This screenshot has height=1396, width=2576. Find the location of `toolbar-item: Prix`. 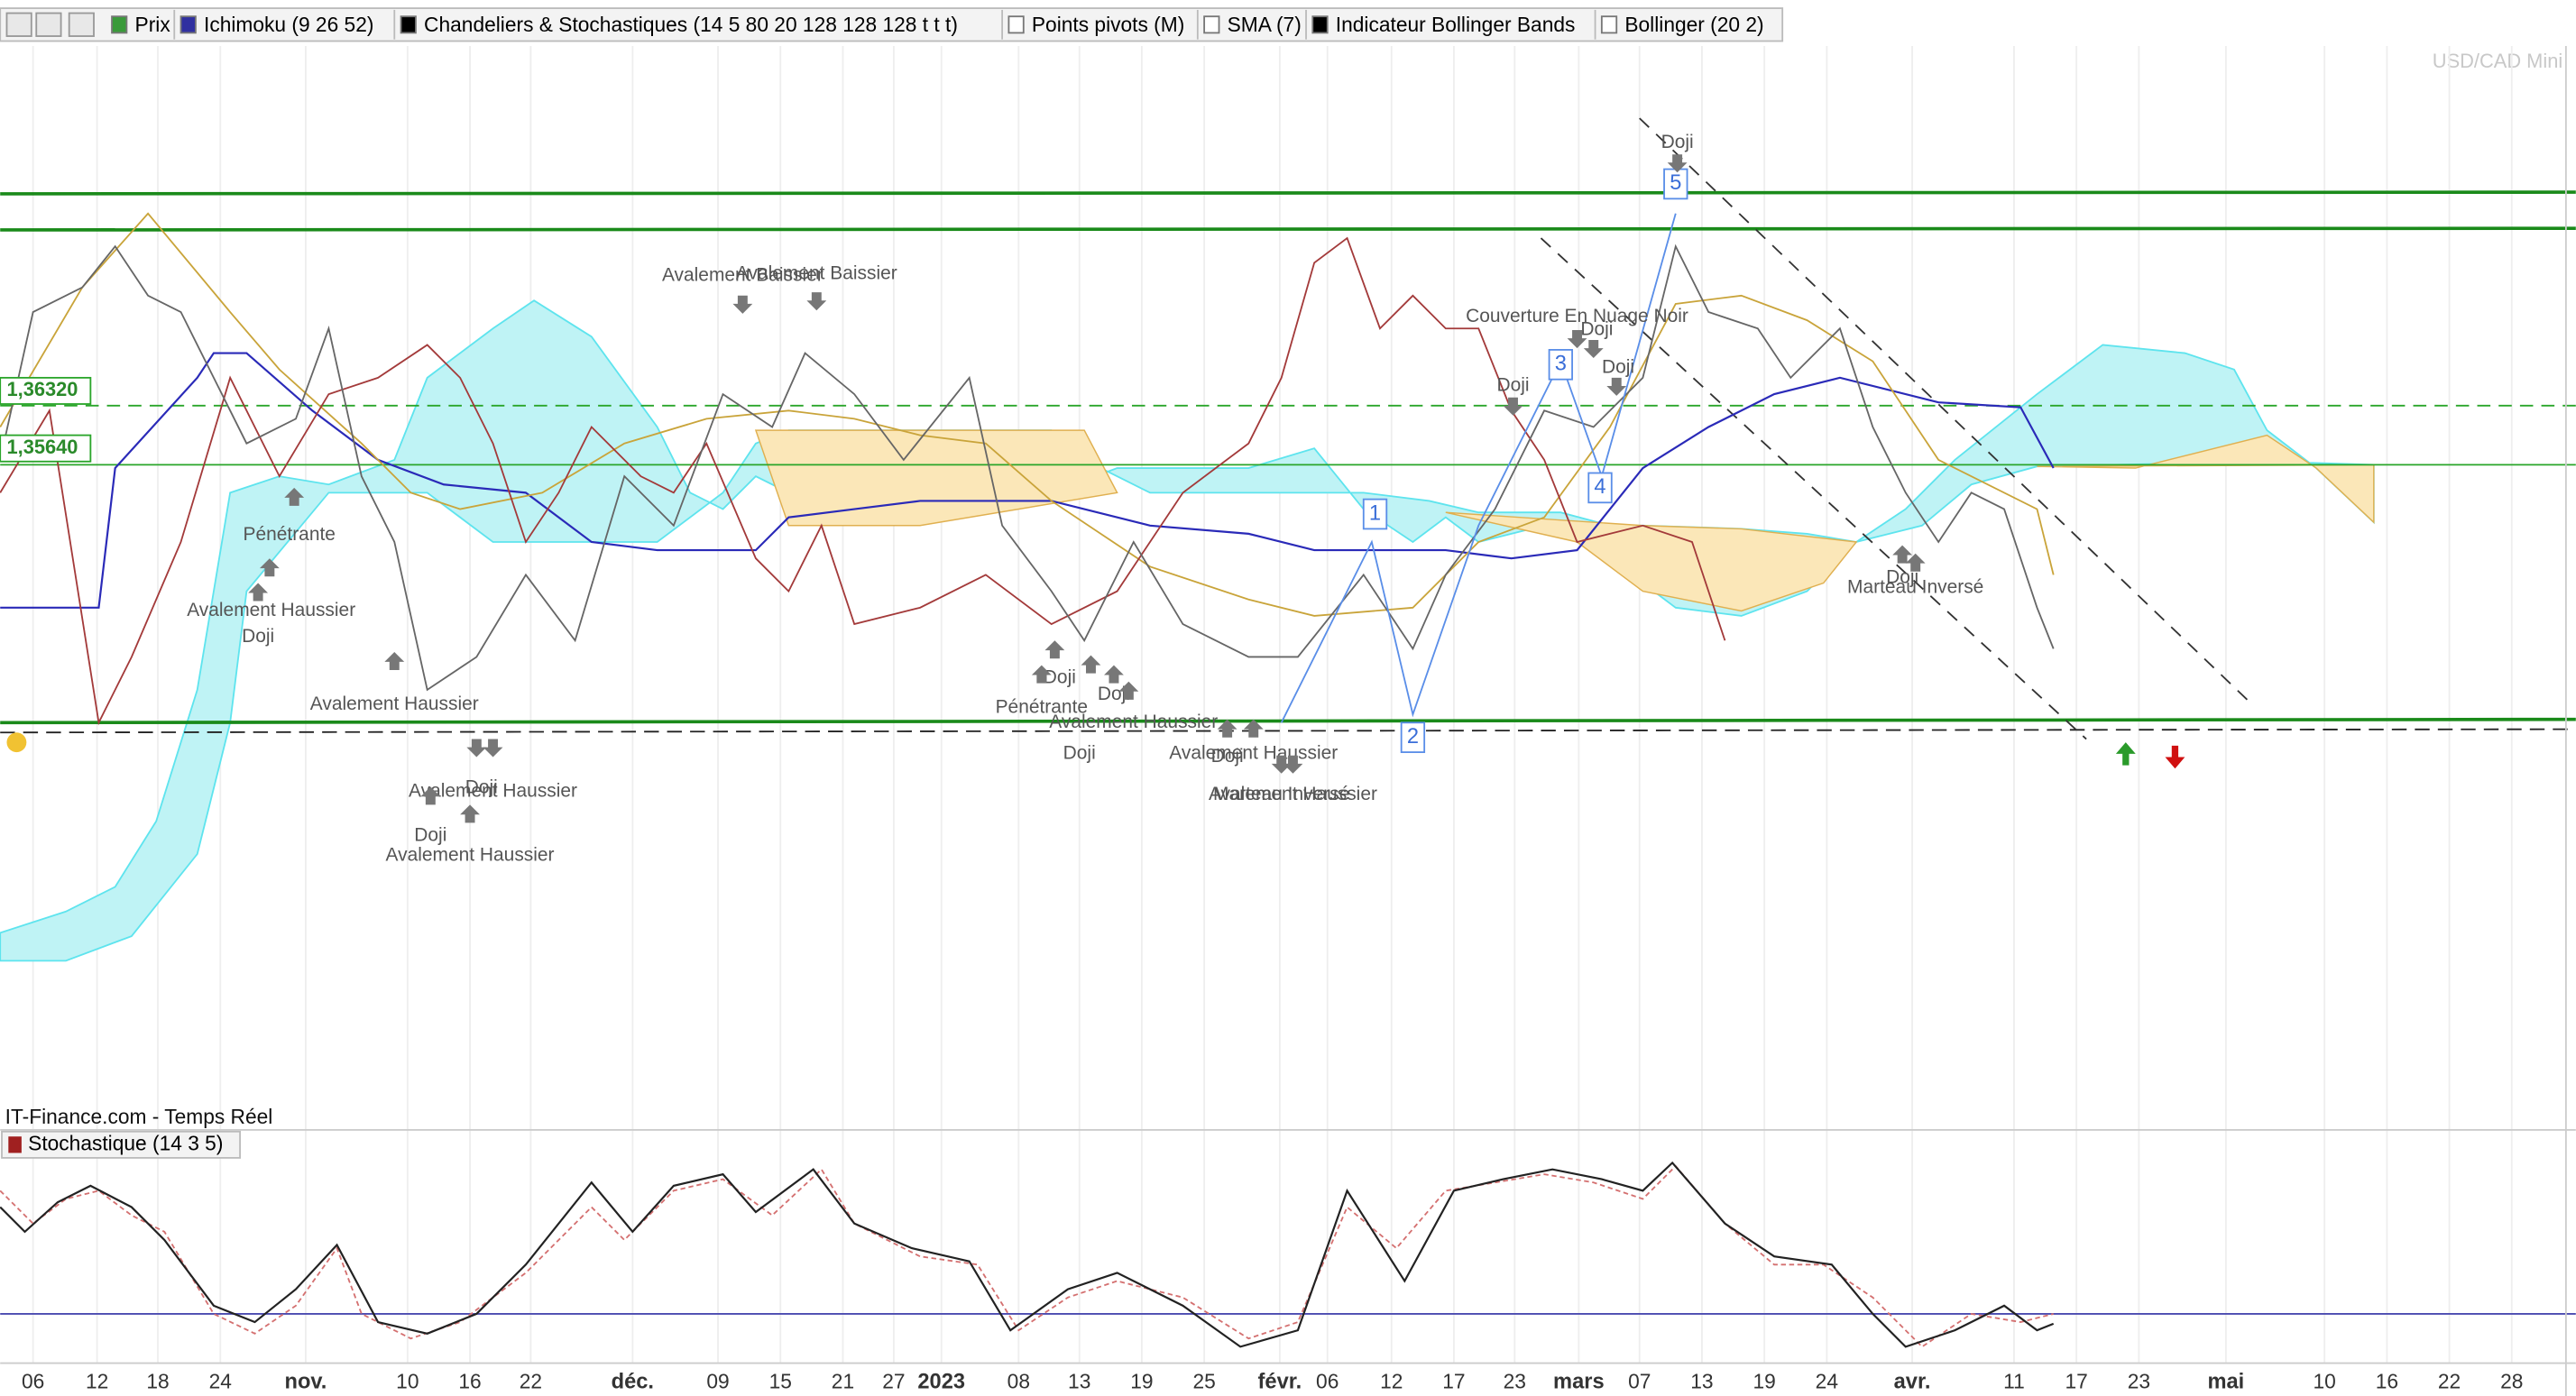

toolbar-item: Prix is located at coordinates (153, 24).